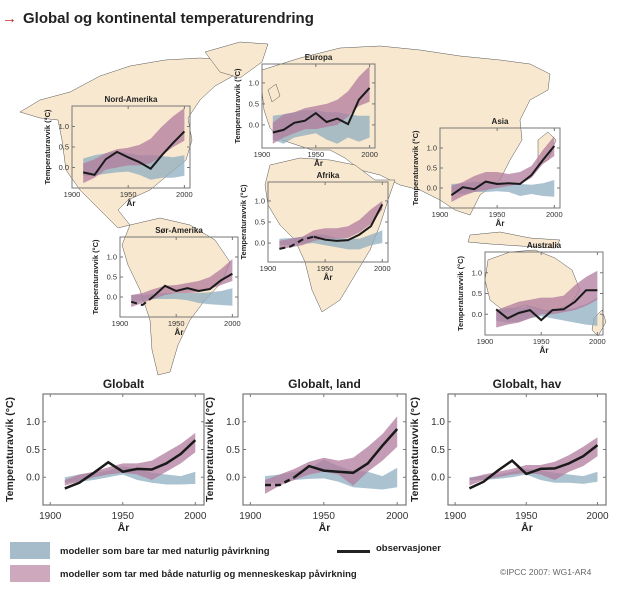 The width and height of the screenshot is (620, 596). What do you see at coordinates (546, 572) in the screenshot?
I see `credit-text: ©IPCC 2007: WG1-AR4` at bounding box center [546, 572].